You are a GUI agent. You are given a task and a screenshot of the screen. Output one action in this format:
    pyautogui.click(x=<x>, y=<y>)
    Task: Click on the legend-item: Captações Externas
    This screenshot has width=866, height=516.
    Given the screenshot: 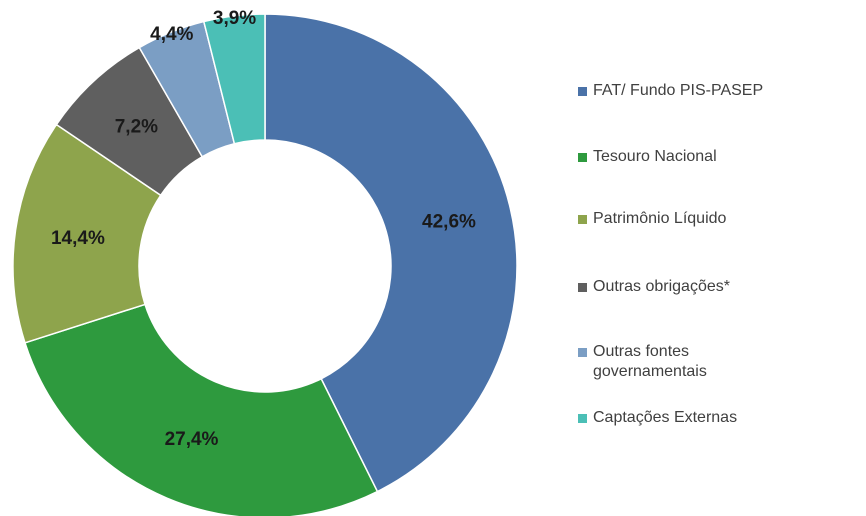 What is the action you would take?
    pyautogui.click(x=678, y=418)
    